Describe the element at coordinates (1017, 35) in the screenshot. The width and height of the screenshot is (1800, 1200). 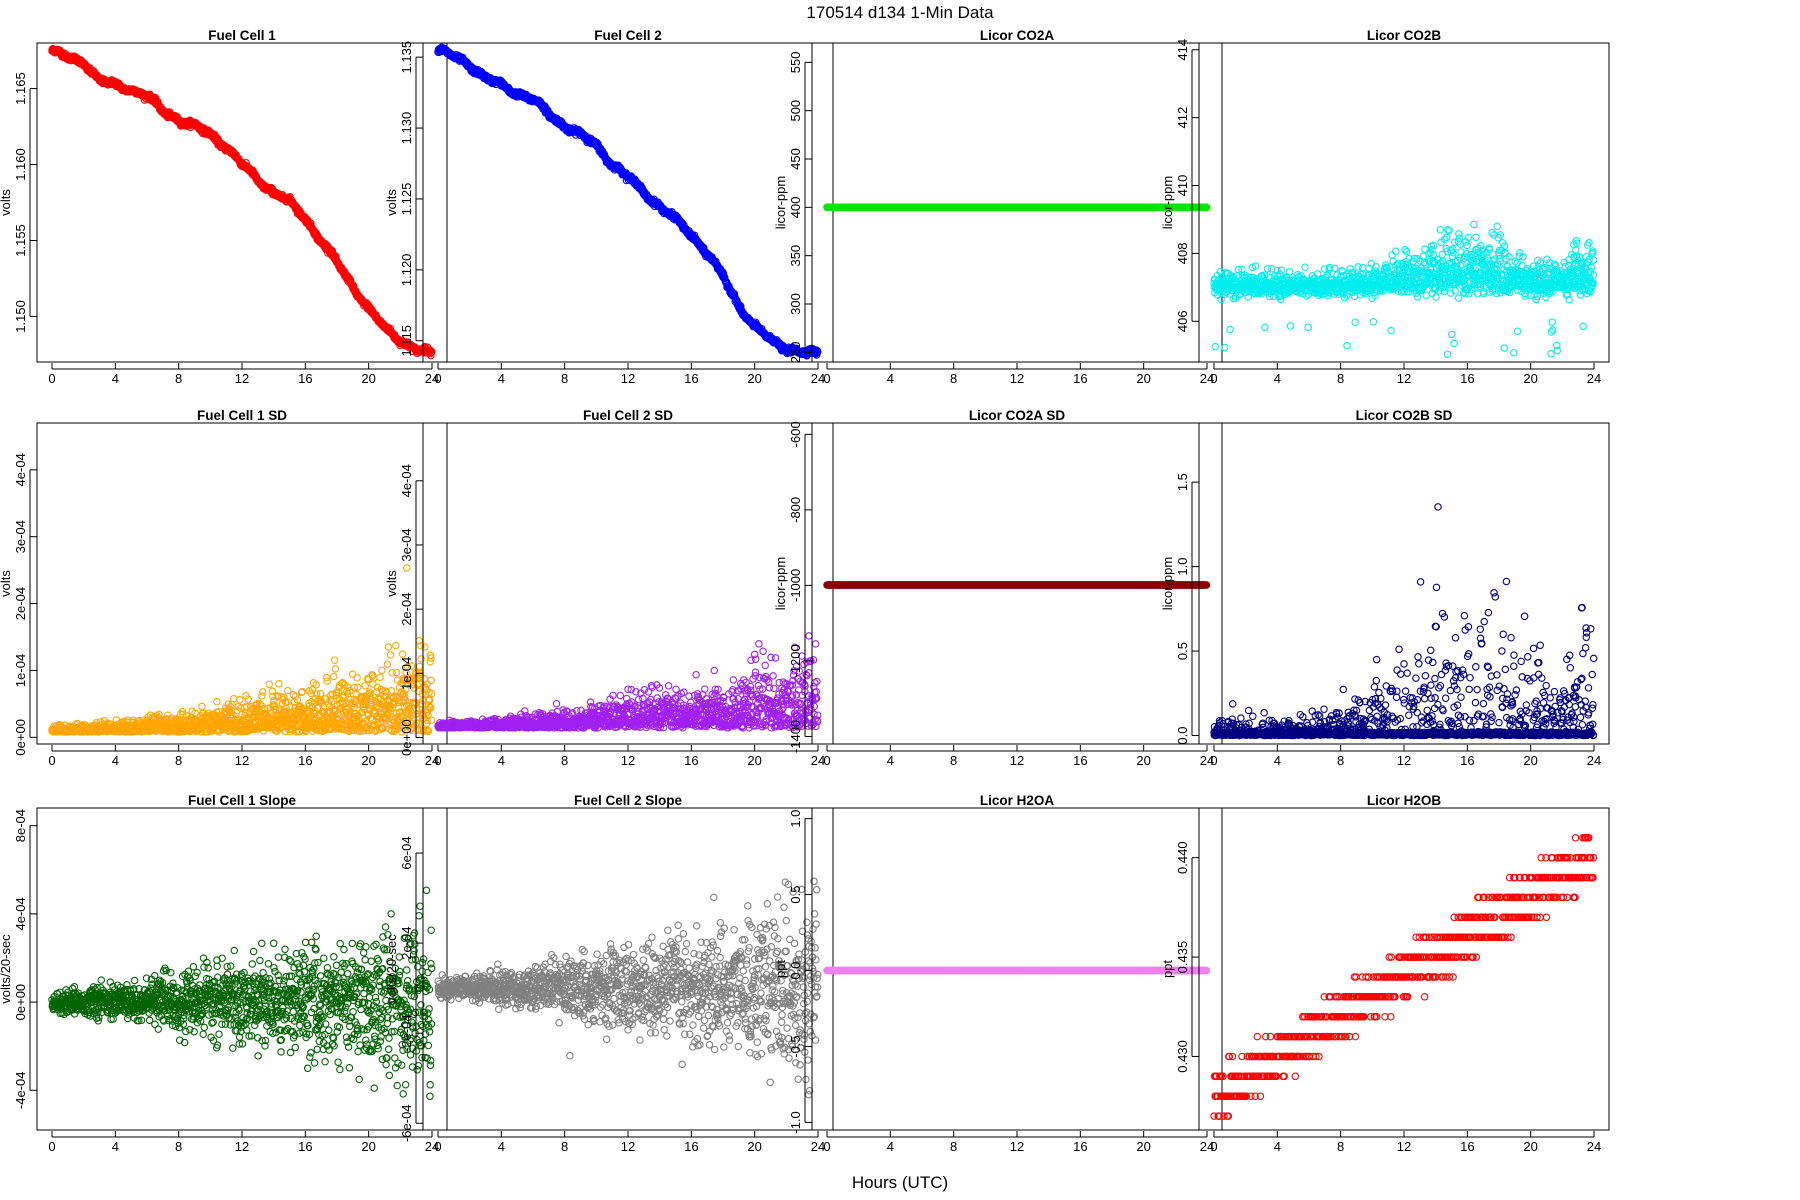
I see `panel-title: Licor CO2A` at that location.